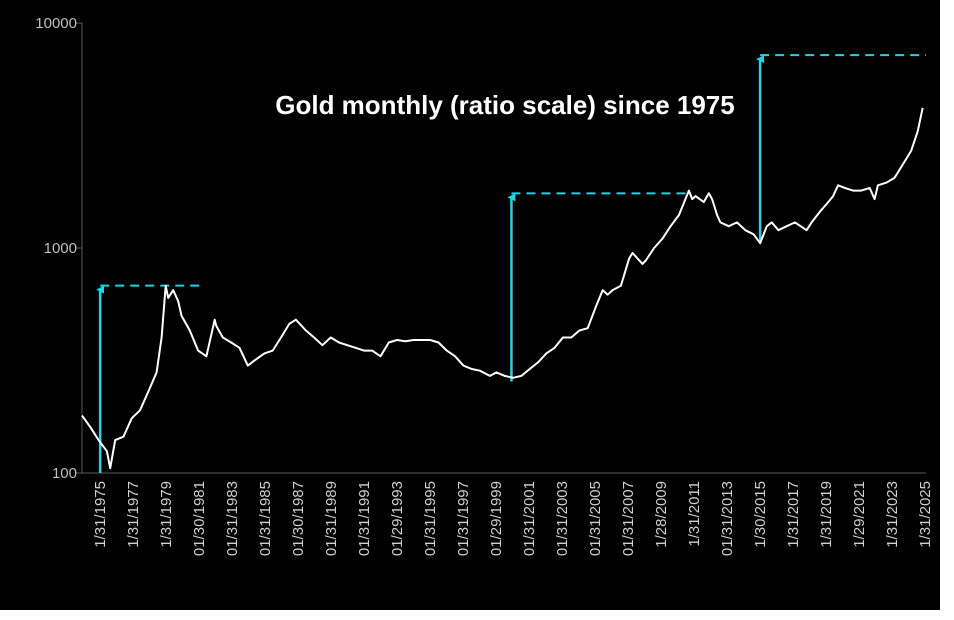  Describe the element at coordinates (60, 248) in the screenshot. I see `y-tick-label: 1000` at that location.